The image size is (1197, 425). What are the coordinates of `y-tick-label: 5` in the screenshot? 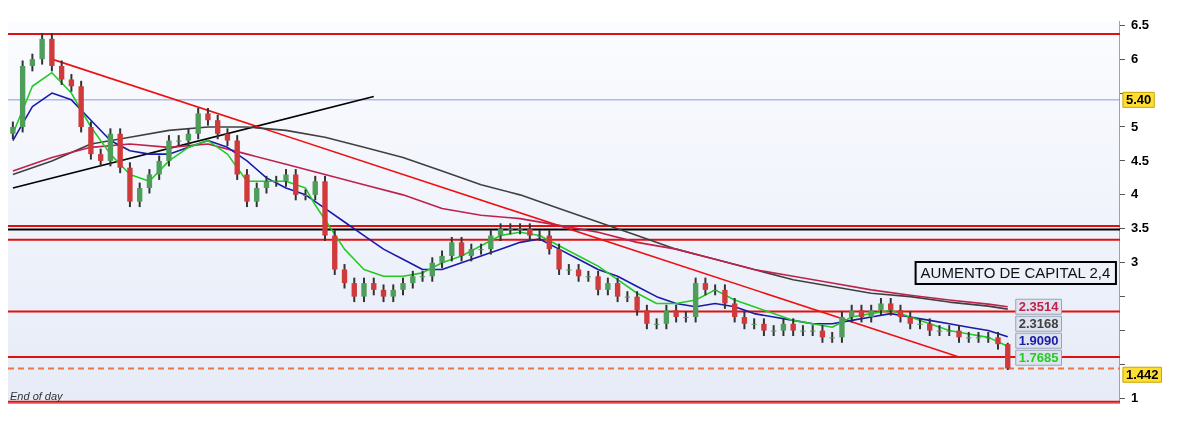 It's located at (1134, 126).